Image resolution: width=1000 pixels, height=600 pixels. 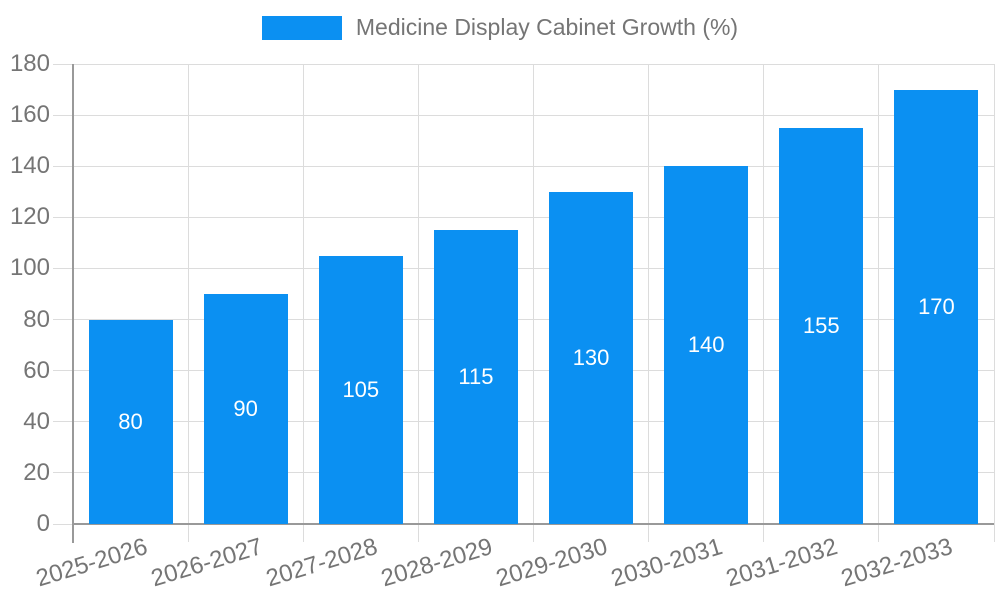 I want to click on legend-swatch-icon, so click(x=301, y=27).